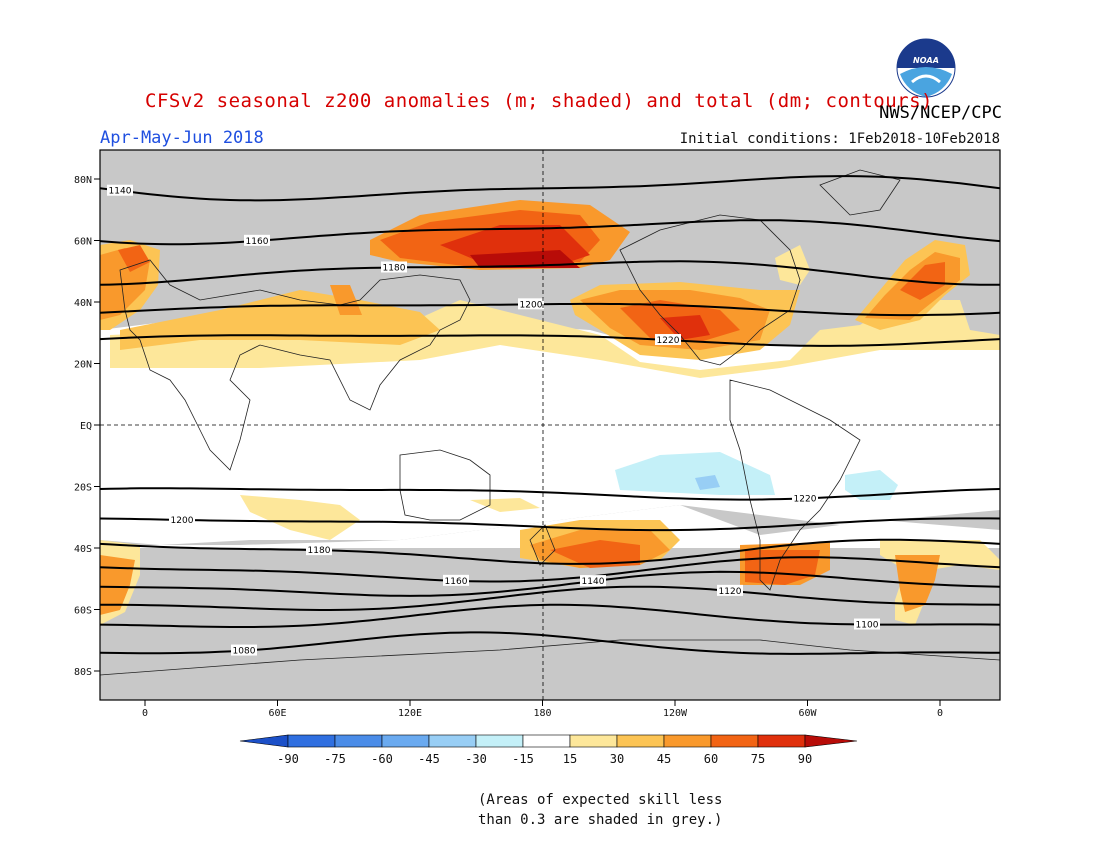  Describe the element at coordinates (730, 592) in the screenshot. I see `contour-label: 1120` at that location.